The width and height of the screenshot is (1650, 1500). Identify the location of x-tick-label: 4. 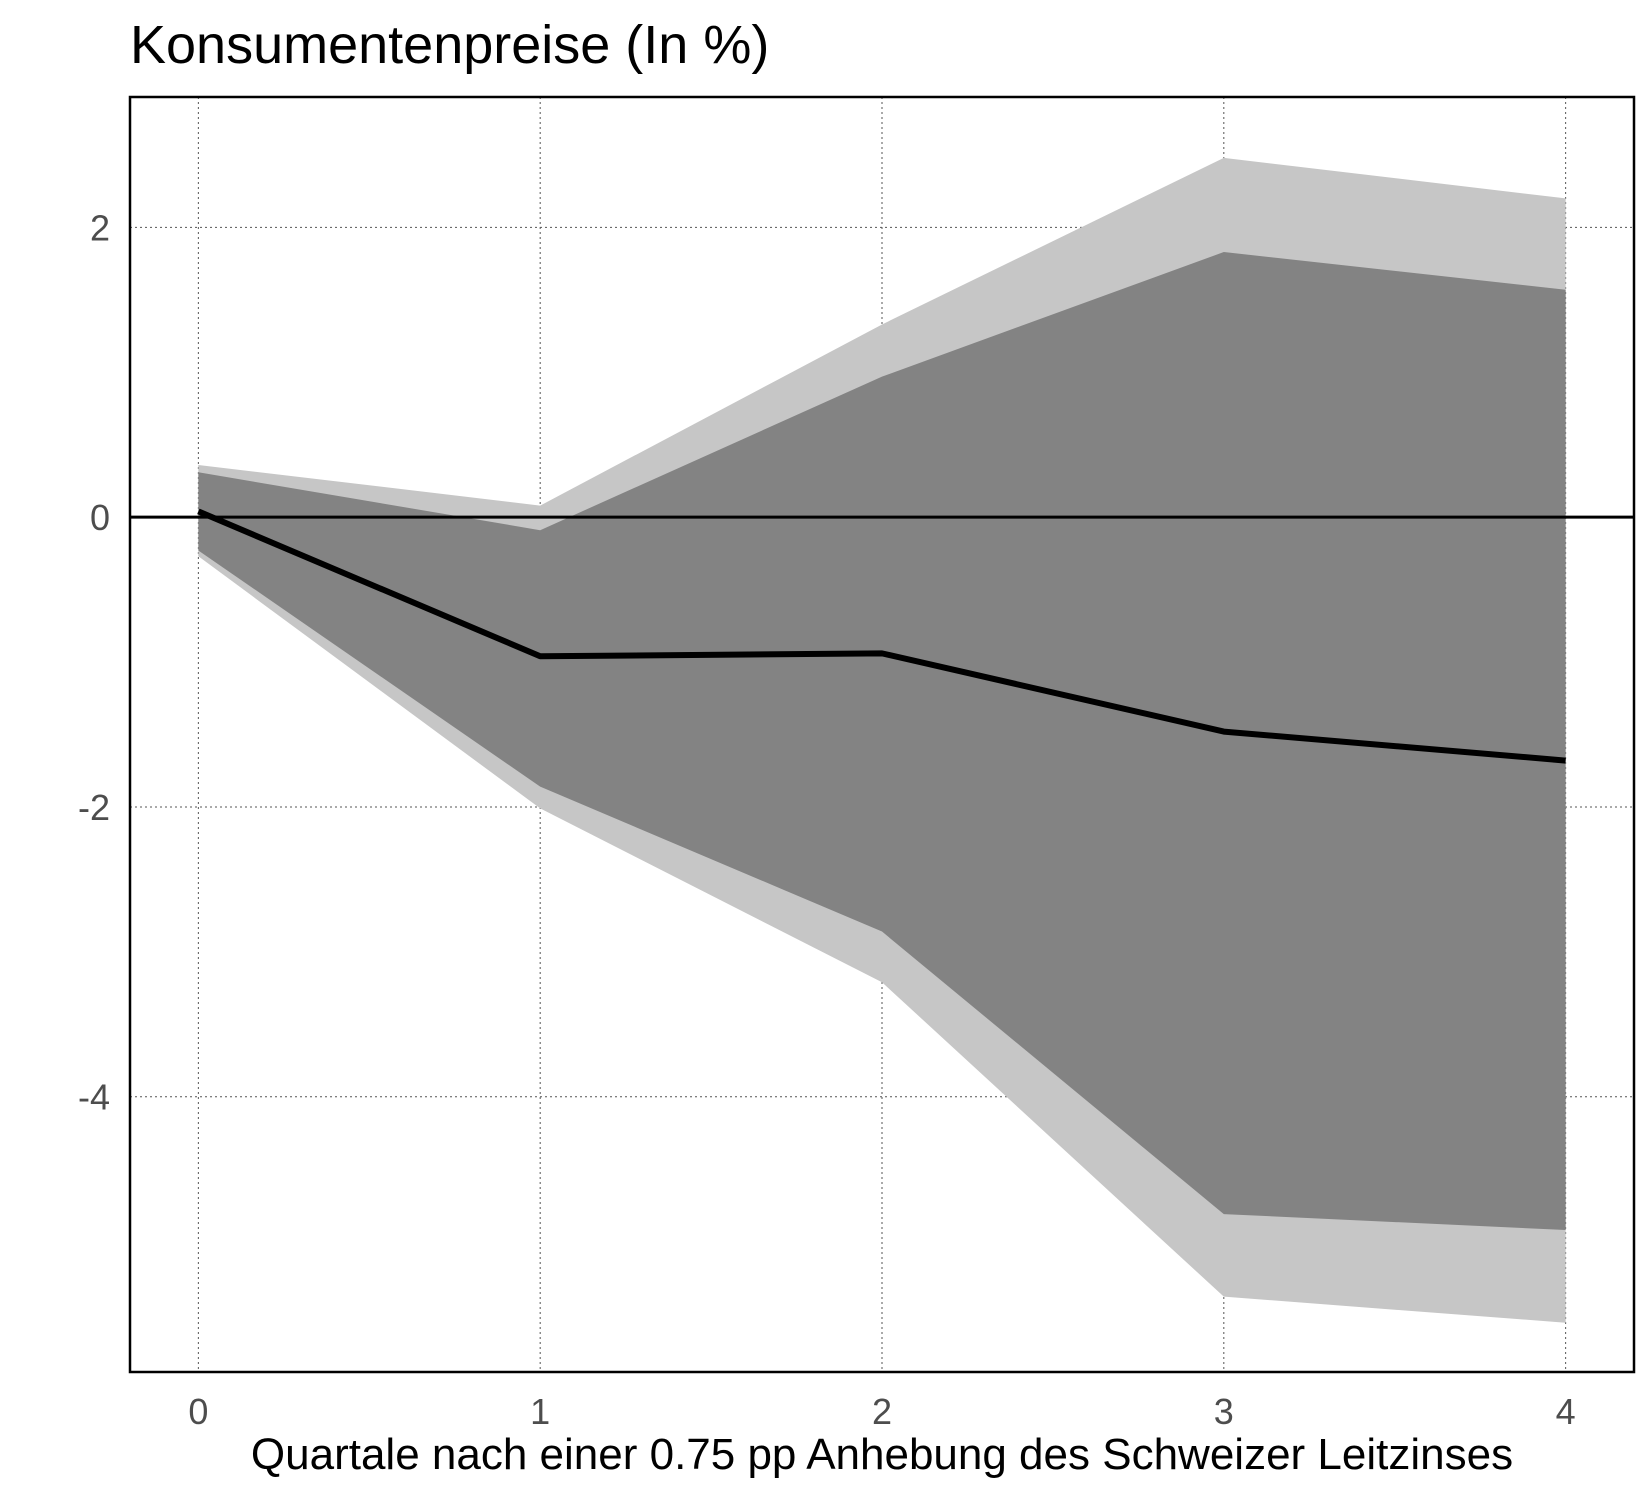
(1566, 1411).